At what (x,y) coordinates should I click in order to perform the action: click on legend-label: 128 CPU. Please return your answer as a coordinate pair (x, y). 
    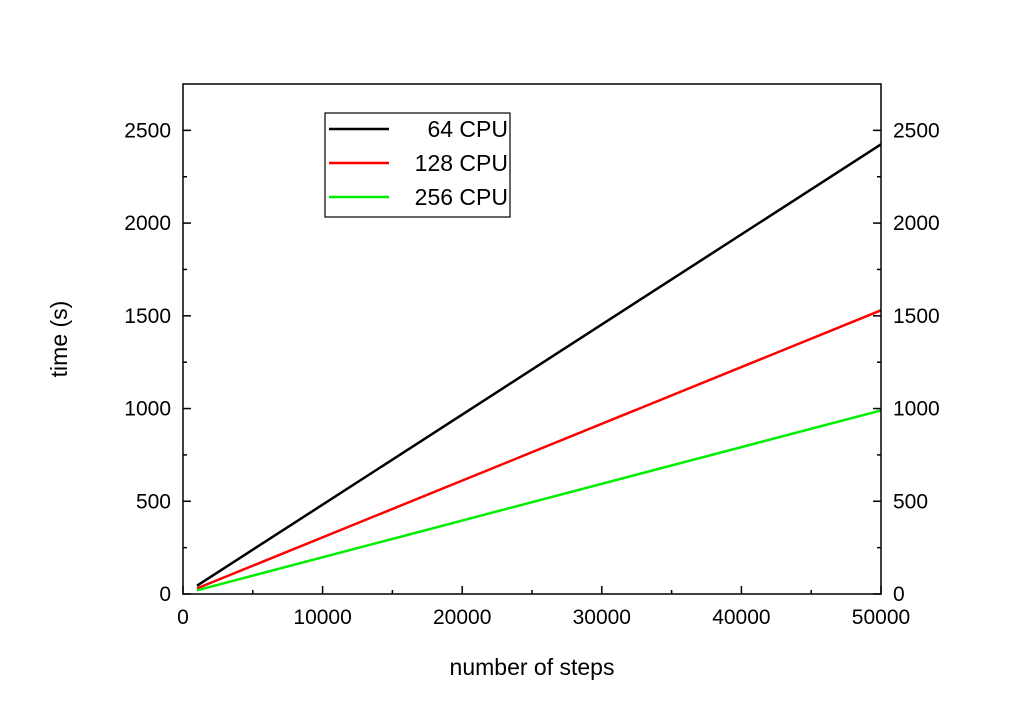
    Looking at the image, I should click on (461, 163).